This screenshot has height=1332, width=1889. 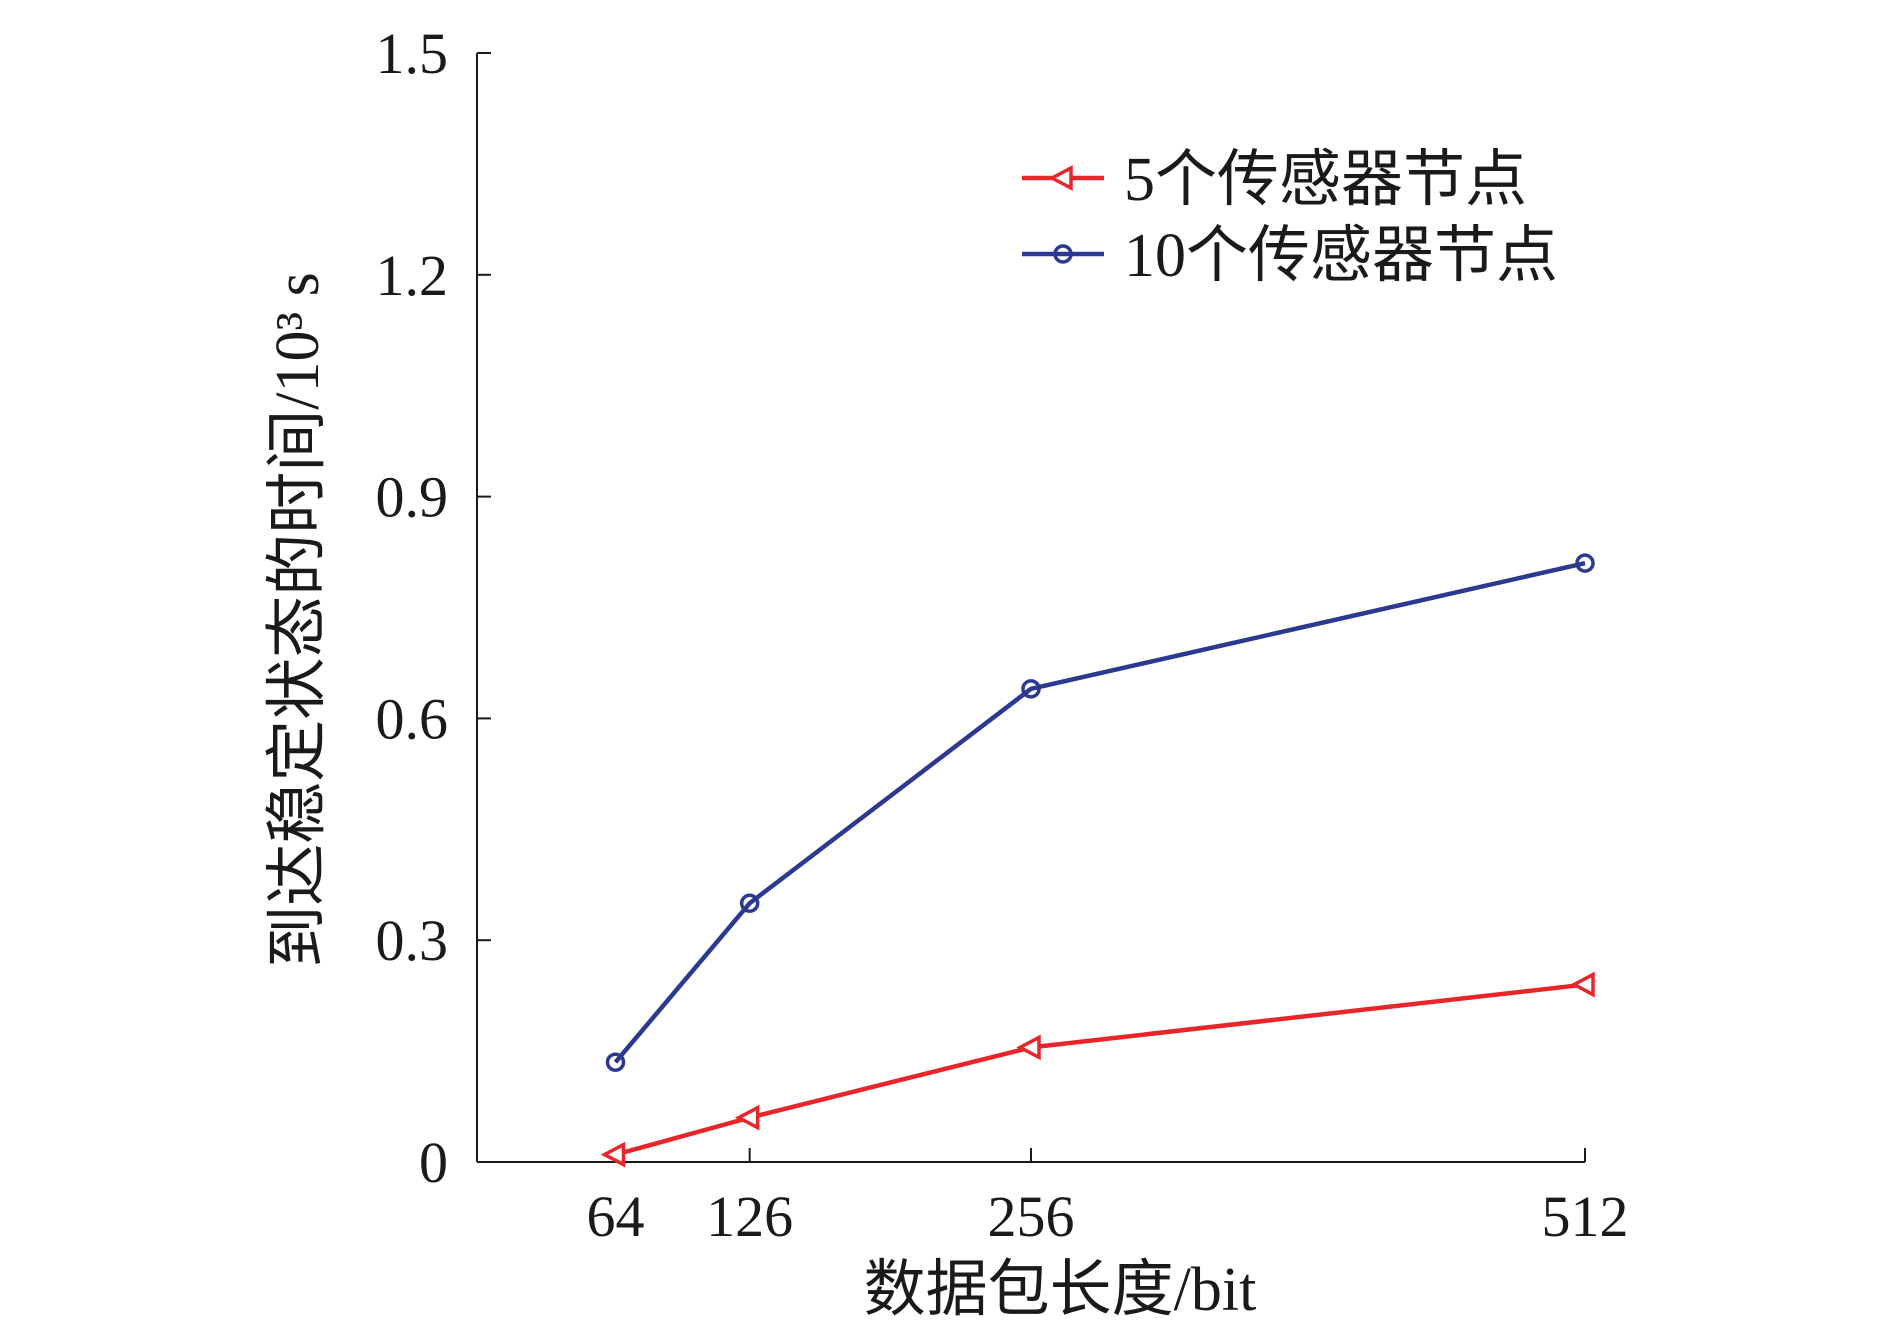 What do you see at coordinates (412, 718) in the screenshot?
I see `y-tick-label: 0.6` at bounding box center [412, 718].